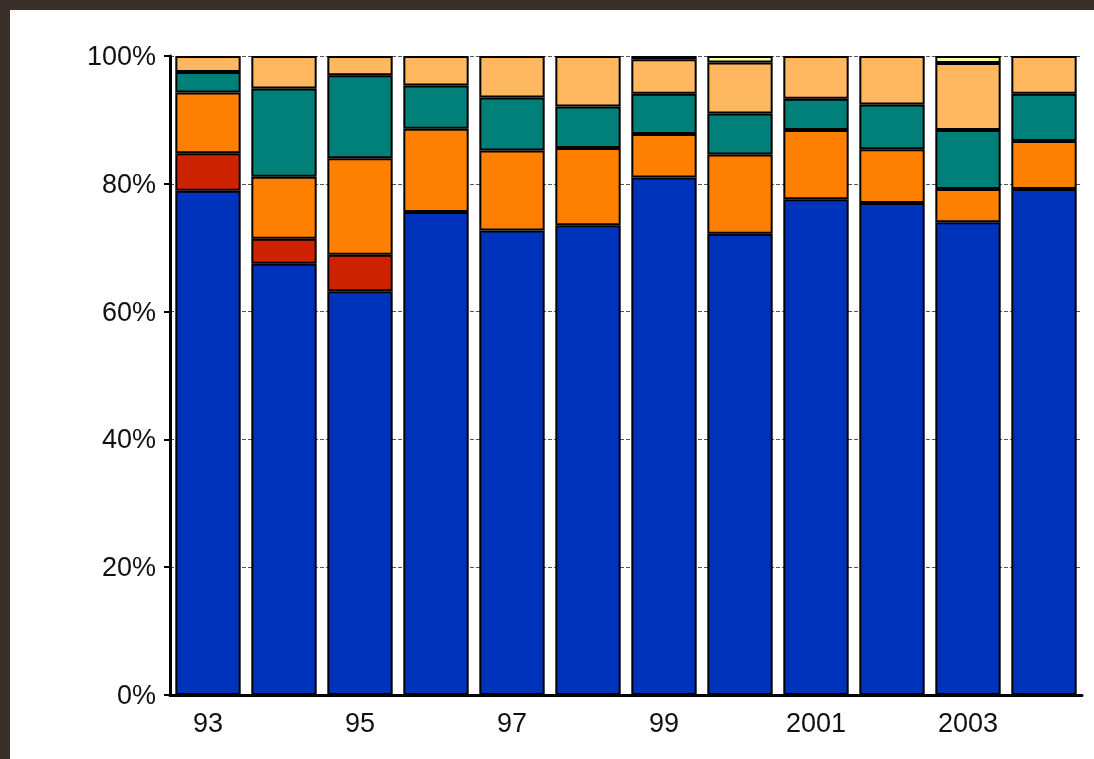 The image size is (1094, 759). I want to click on y-tick-label: 40%, so click(128, 439).